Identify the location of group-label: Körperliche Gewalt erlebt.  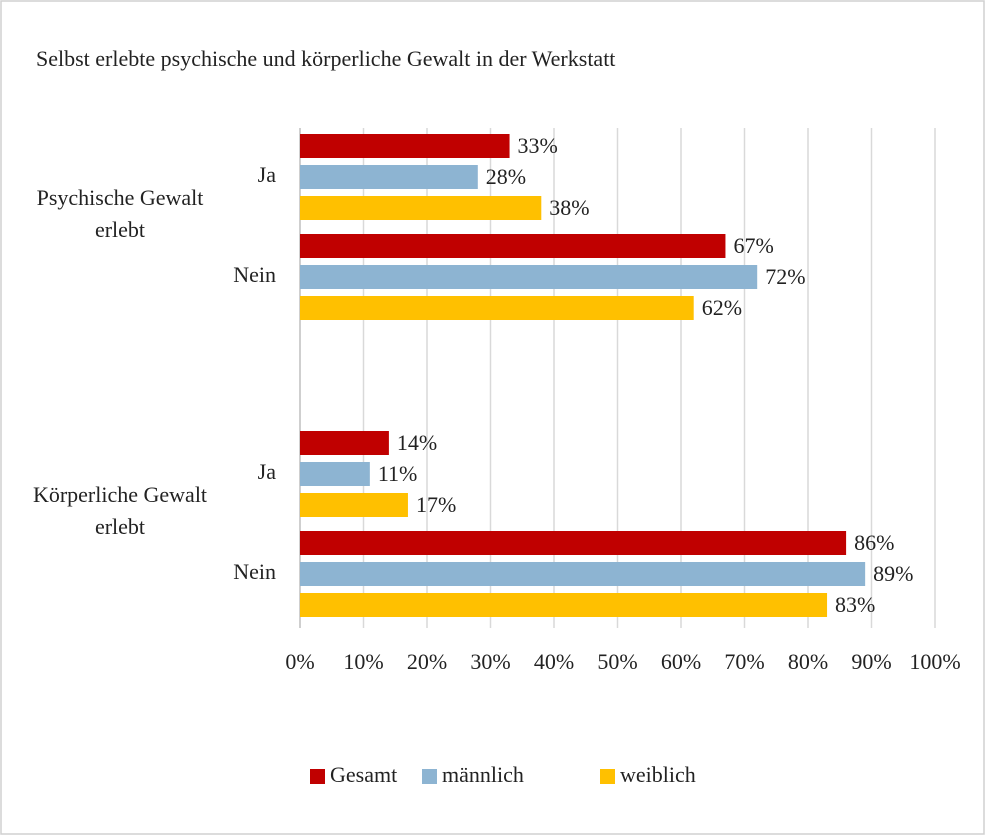
(120, 510).